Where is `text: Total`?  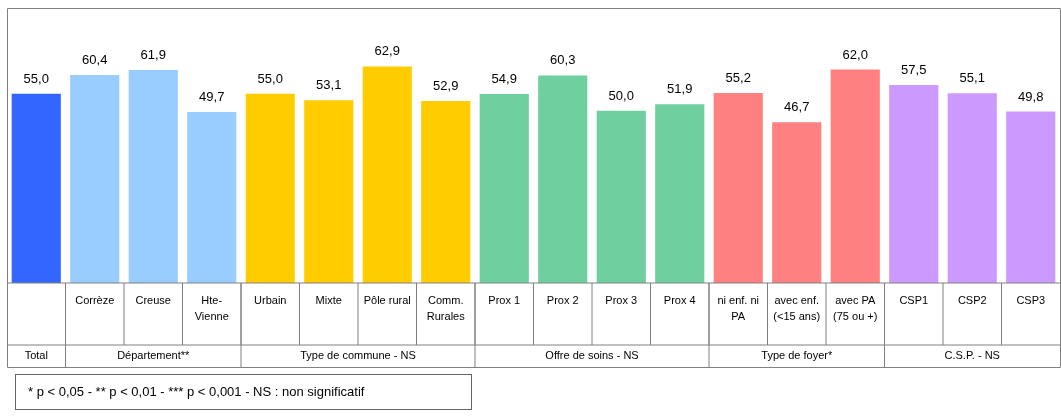 text: Total is located at coordinates (36, 355).